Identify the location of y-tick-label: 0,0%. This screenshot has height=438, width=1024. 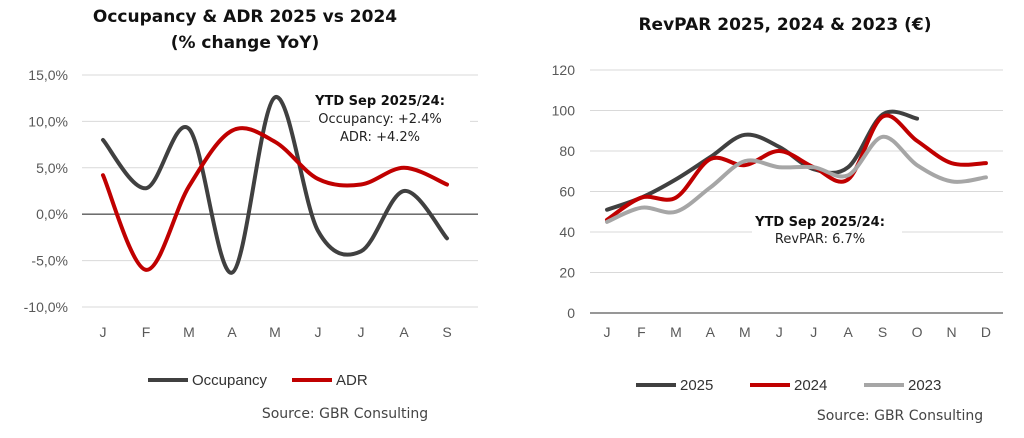
(52, 214).